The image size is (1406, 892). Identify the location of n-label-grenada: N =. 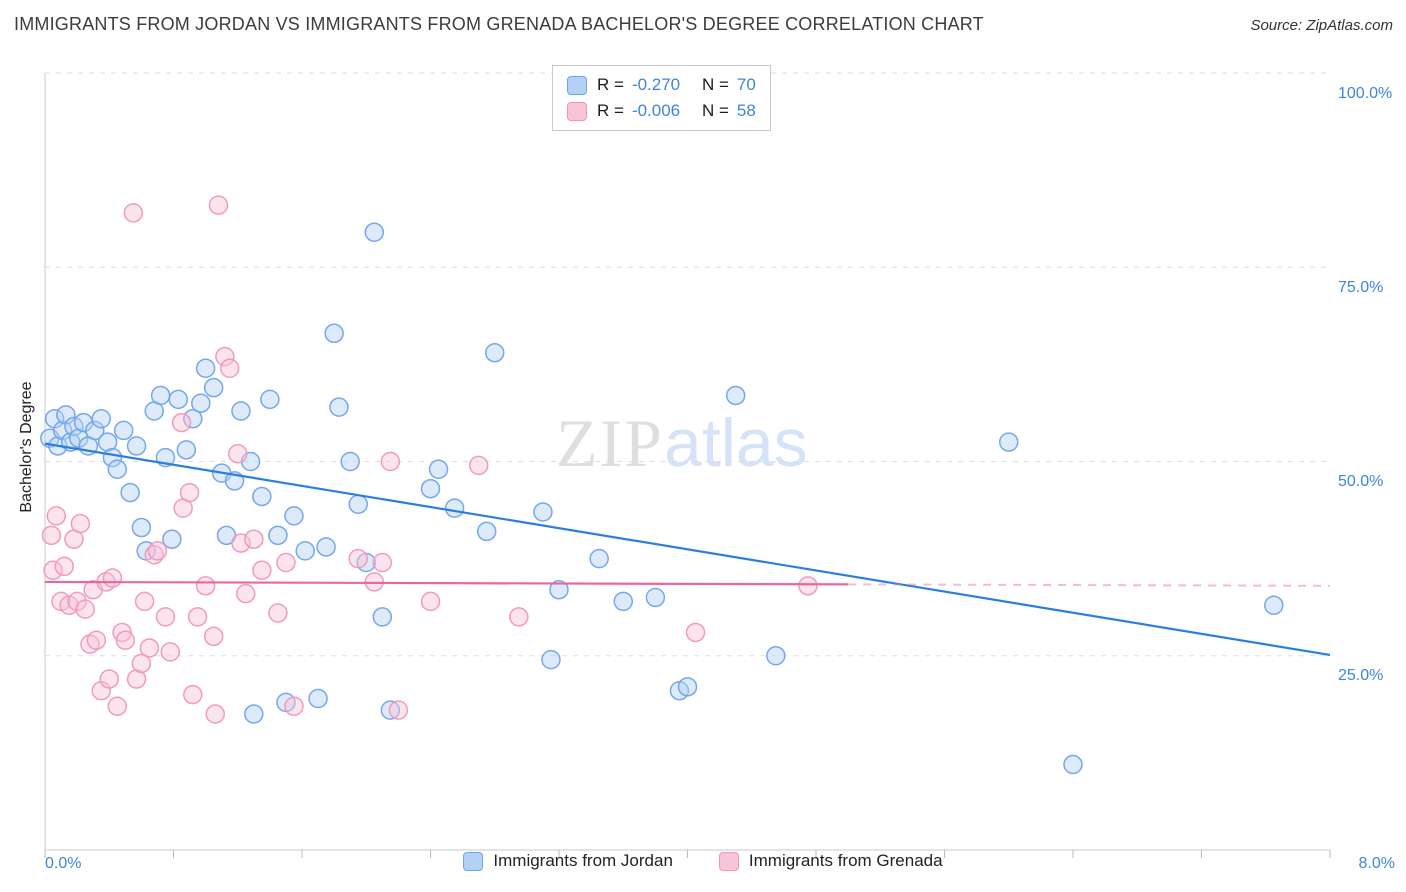
(715, 110).